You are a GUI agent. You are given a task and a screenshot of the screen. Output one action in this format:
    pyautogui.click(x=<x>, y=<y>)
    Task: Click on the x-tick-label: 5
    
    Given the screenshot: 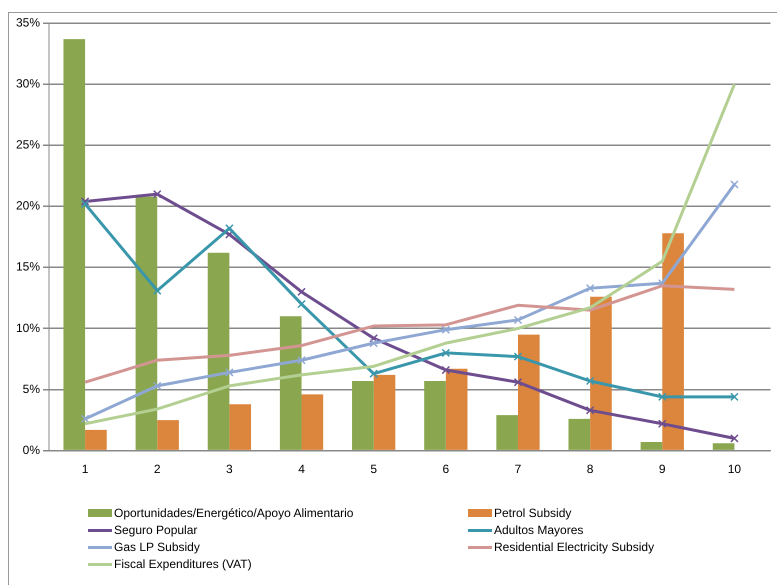 What is the action you would take?
    pyautogui.click(x=374, y=469)
    